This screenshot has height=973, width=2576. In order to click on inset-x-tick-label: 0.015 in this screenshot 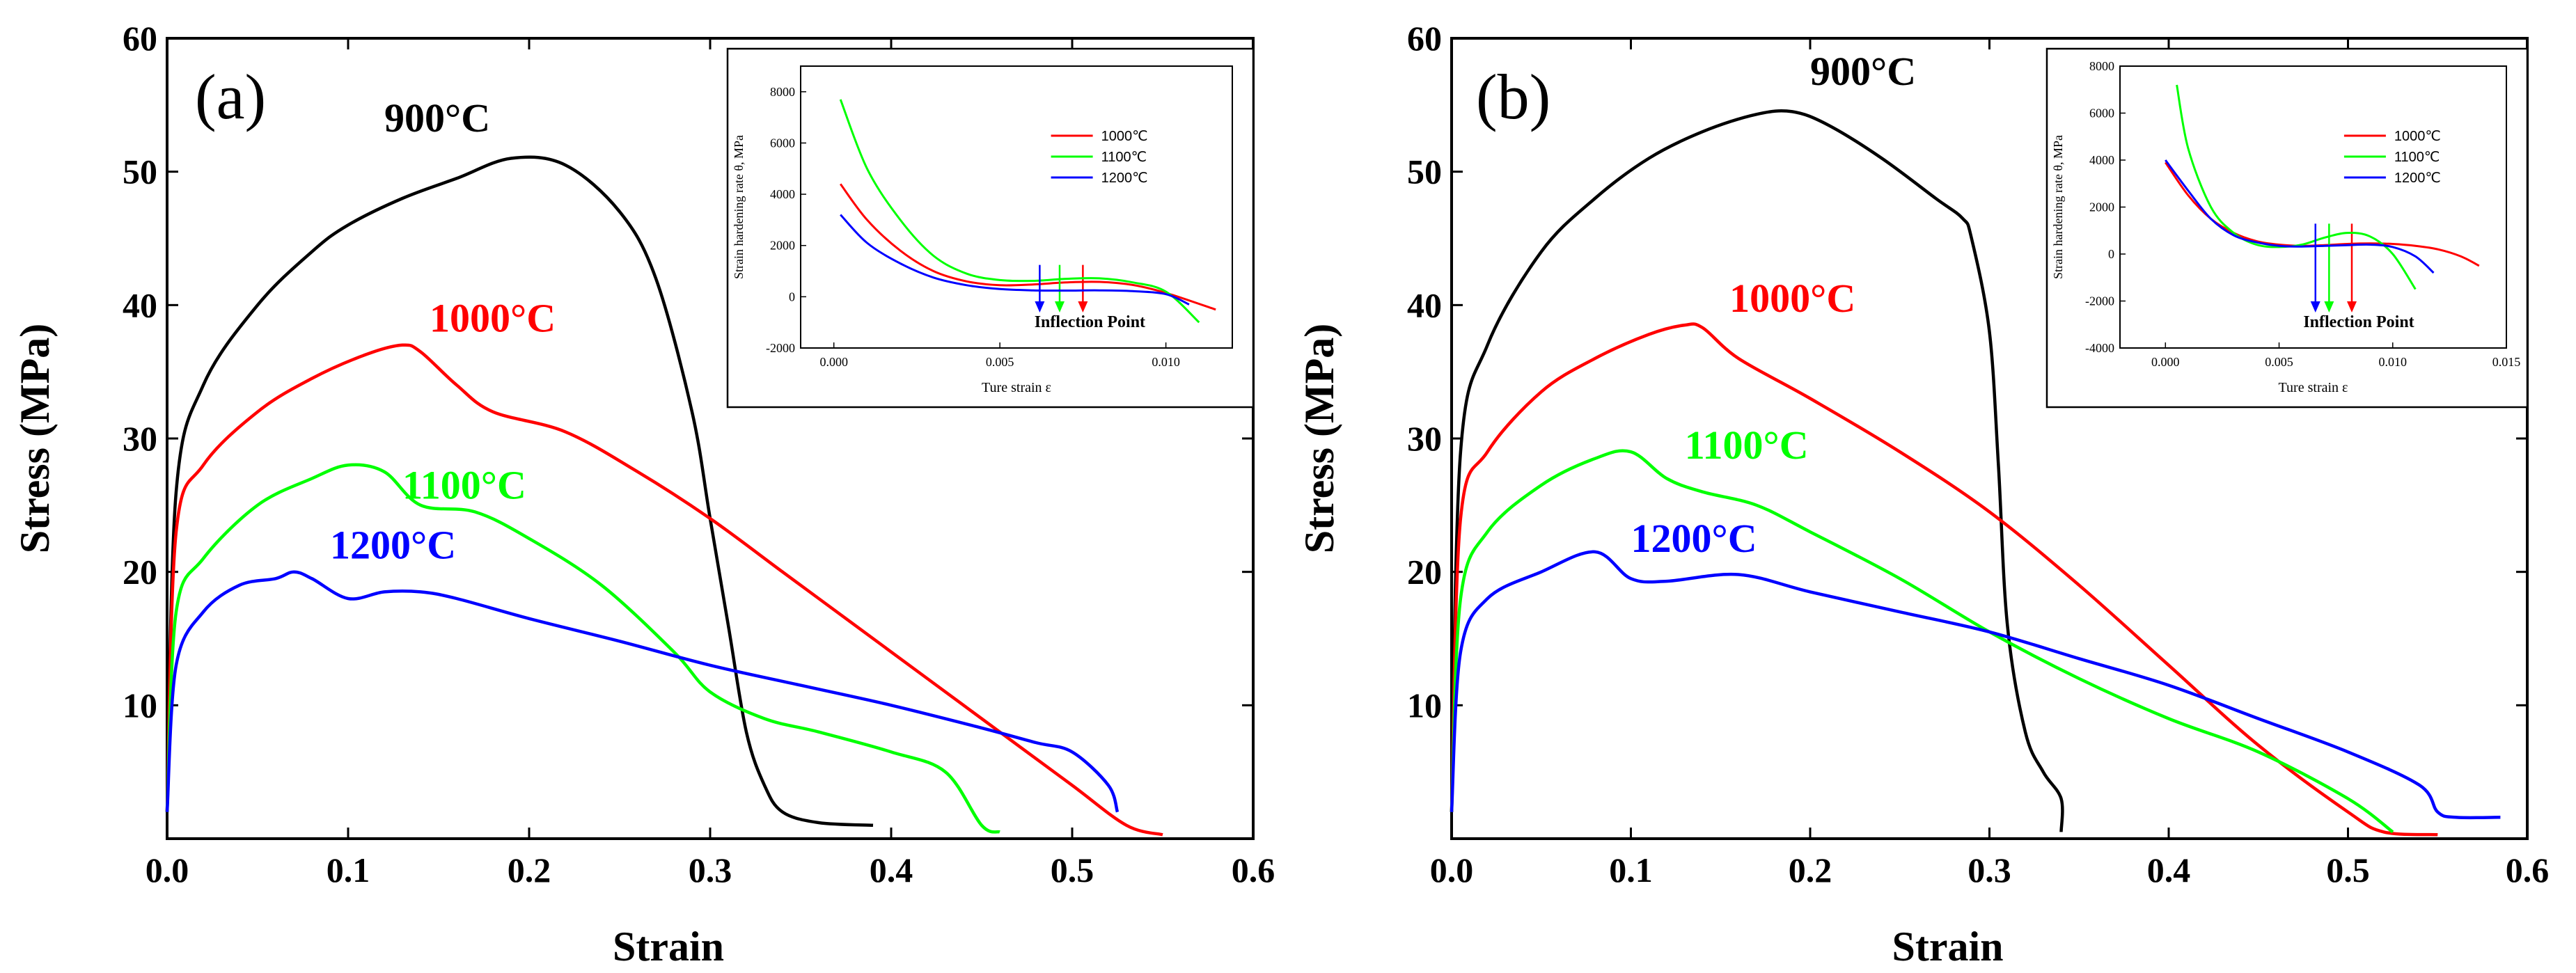, I will do `click(2506, 362)`.